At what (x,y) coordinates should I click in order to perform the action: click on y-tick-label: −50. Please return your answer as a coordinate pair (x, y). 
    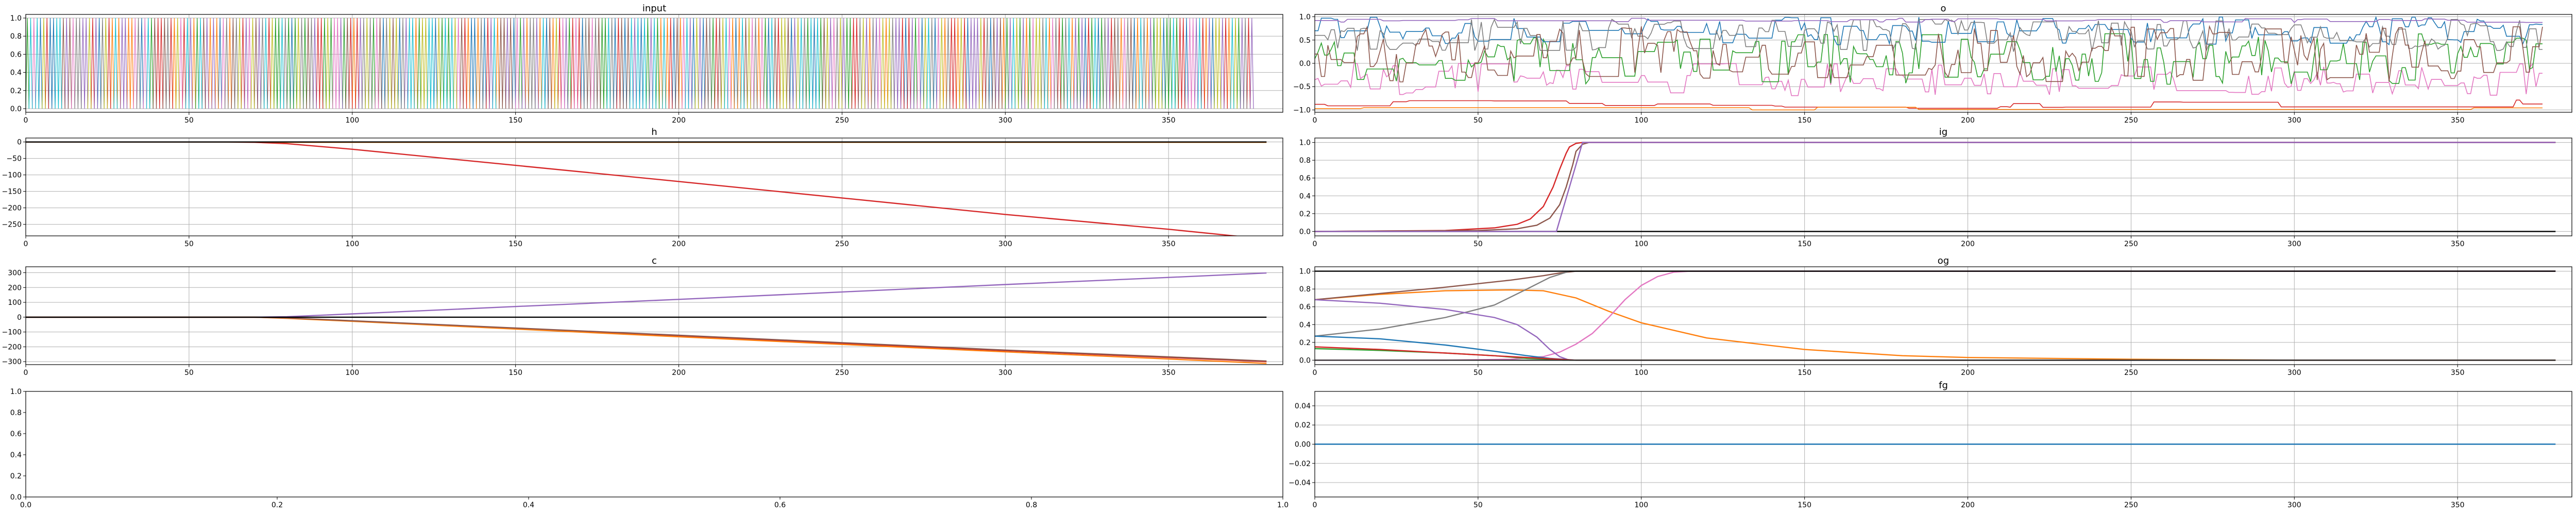
    Looking at the image, I should click on (14, 159).